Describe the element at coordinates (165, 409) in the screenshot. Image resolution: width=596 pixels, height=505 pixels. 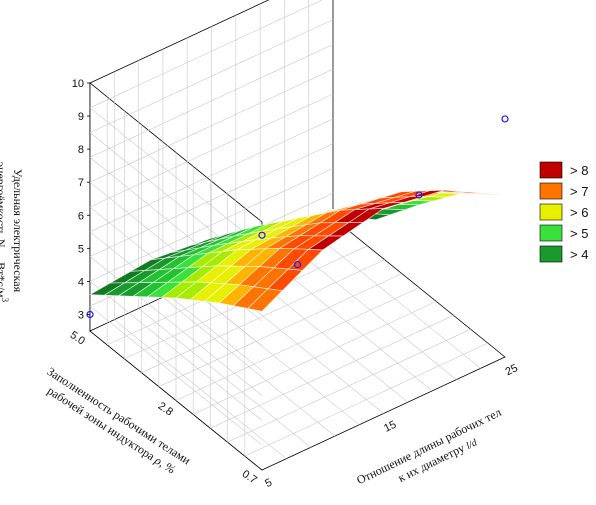
I see `y-tick-label: 2.8` at that location.